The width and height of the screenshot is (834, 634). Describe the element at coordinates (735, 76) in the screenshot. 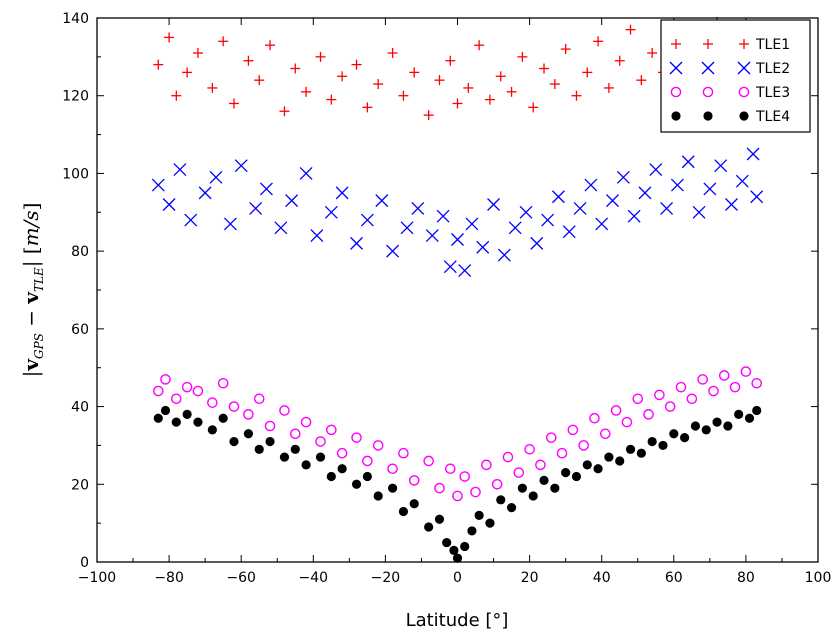

I see `legend: TLE1 TLE2 TLE3 TLE4` at that location.